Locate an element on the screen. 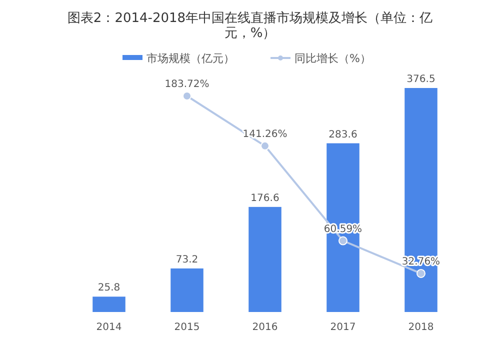  x-tick-label: 2014 is located at coordinates (109, 327).